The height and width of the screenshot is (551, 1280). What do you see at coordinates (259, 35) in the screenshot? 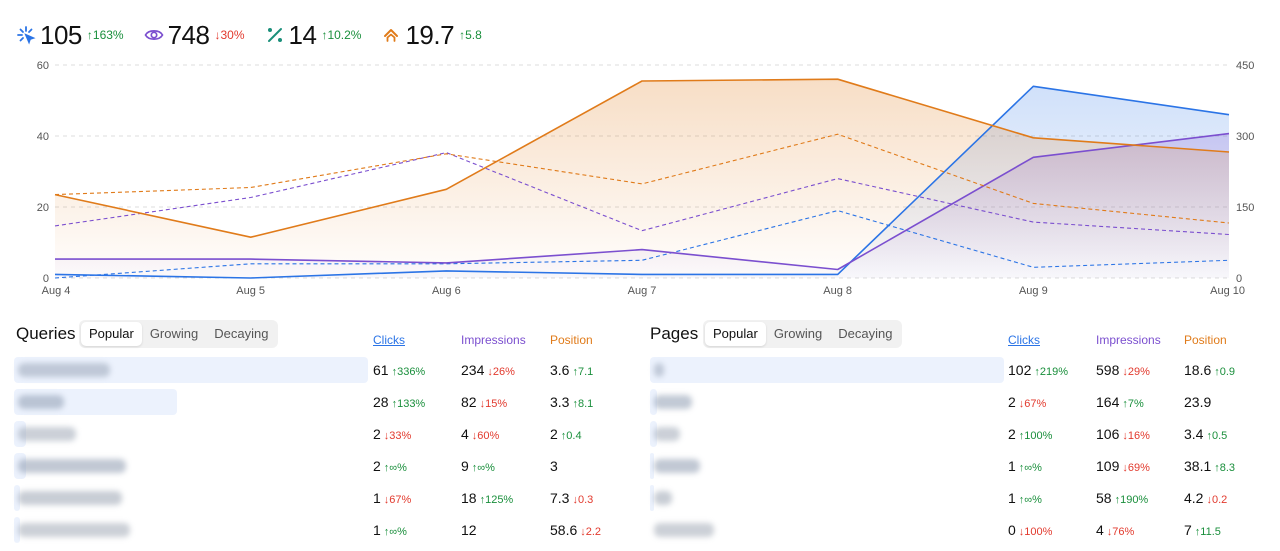
I see `metrics-bar: 105 ↑163% 748 ↓30% 14 ↑10.2% 19.7 ↑5.8` at bounding box center [259, 35].